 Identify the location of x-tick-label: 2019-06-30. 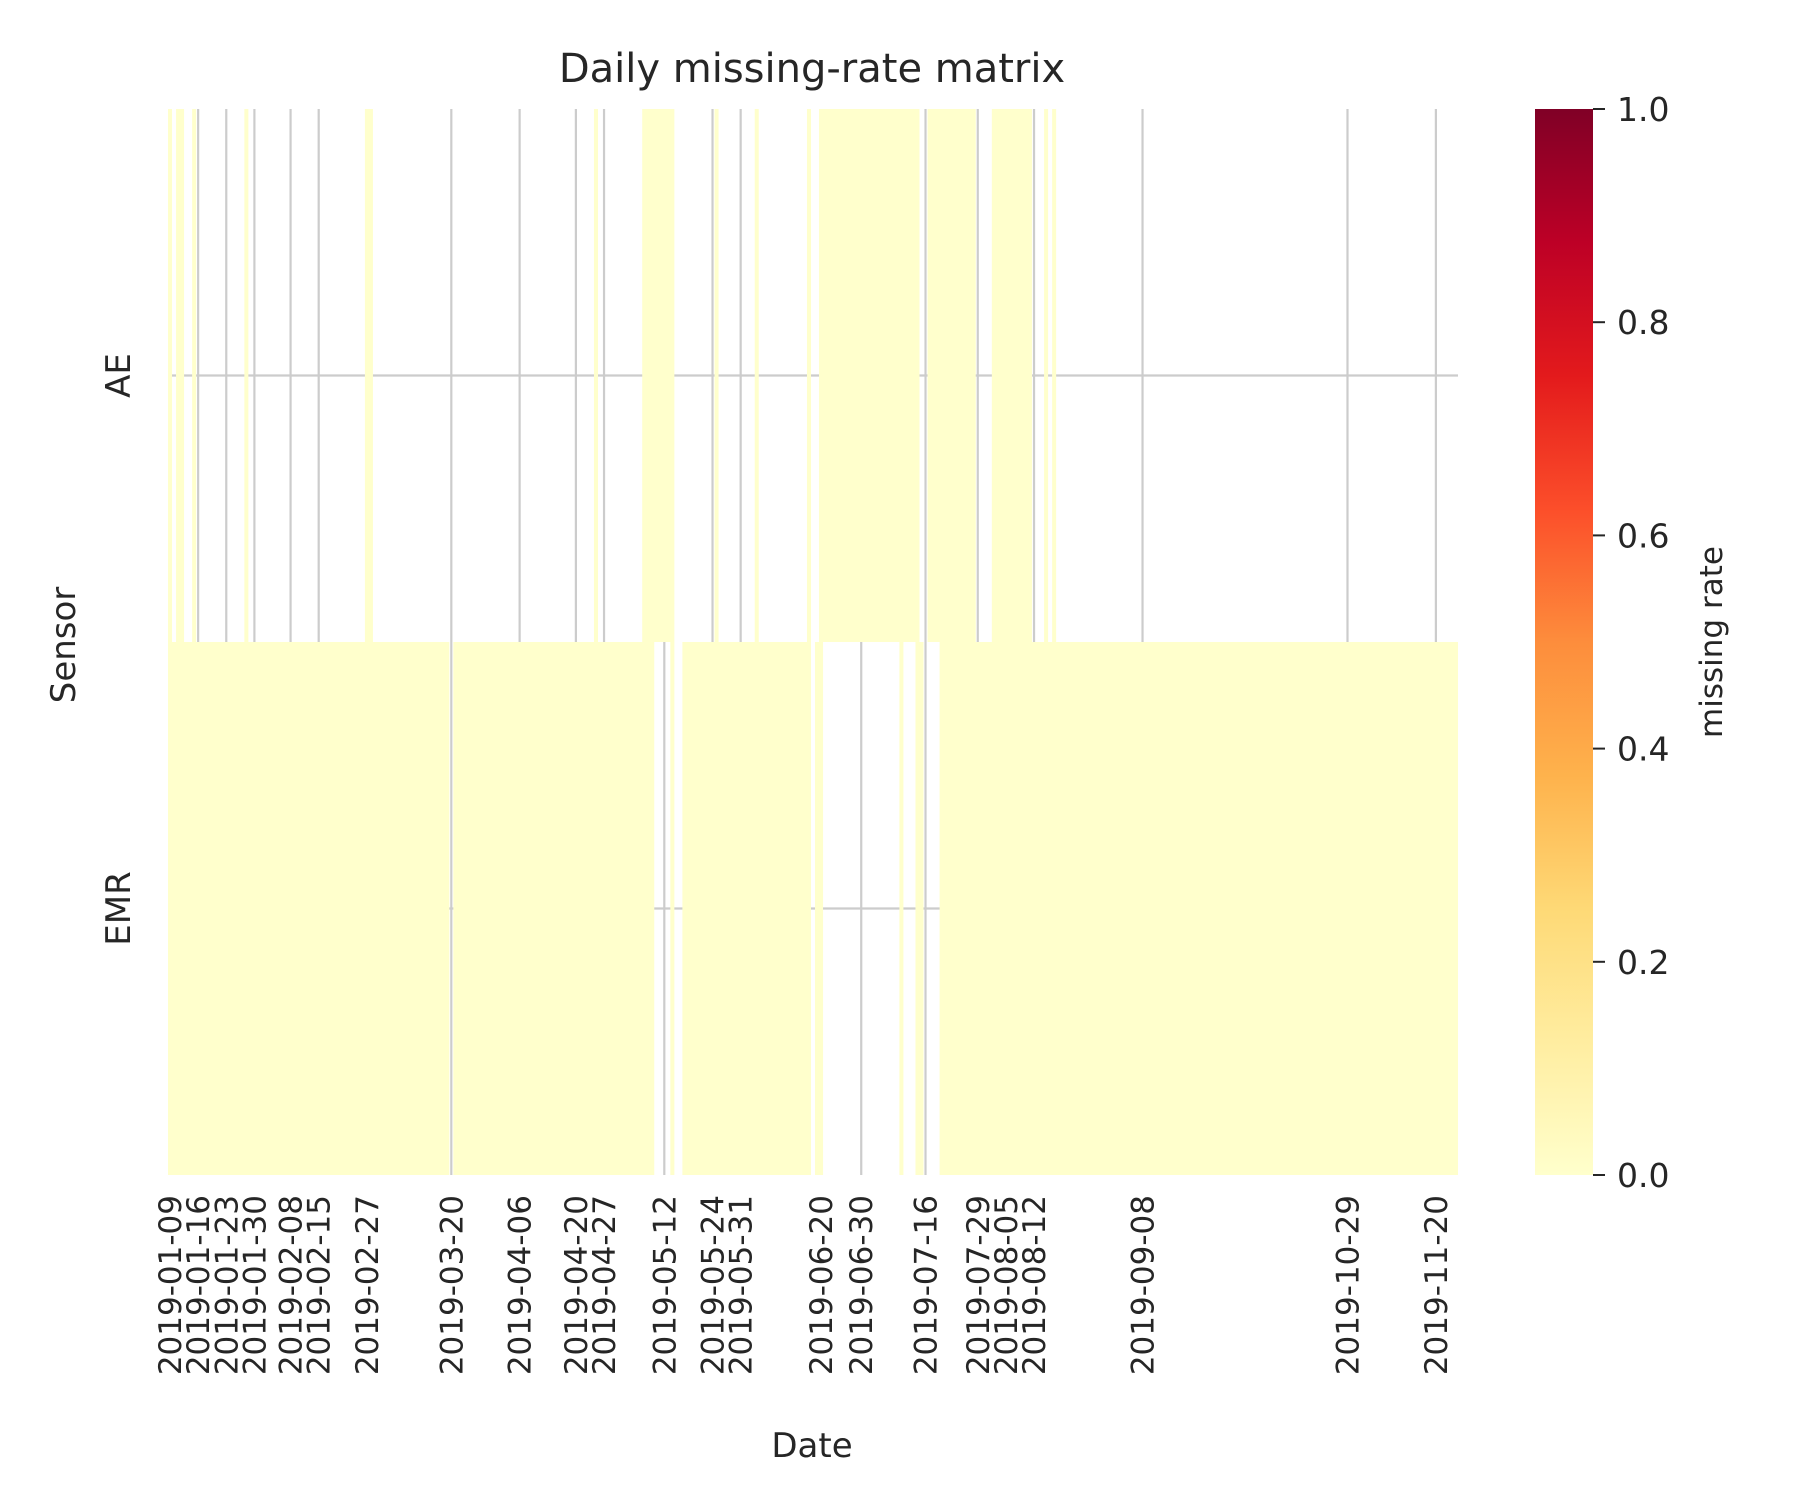
(862, 1285).